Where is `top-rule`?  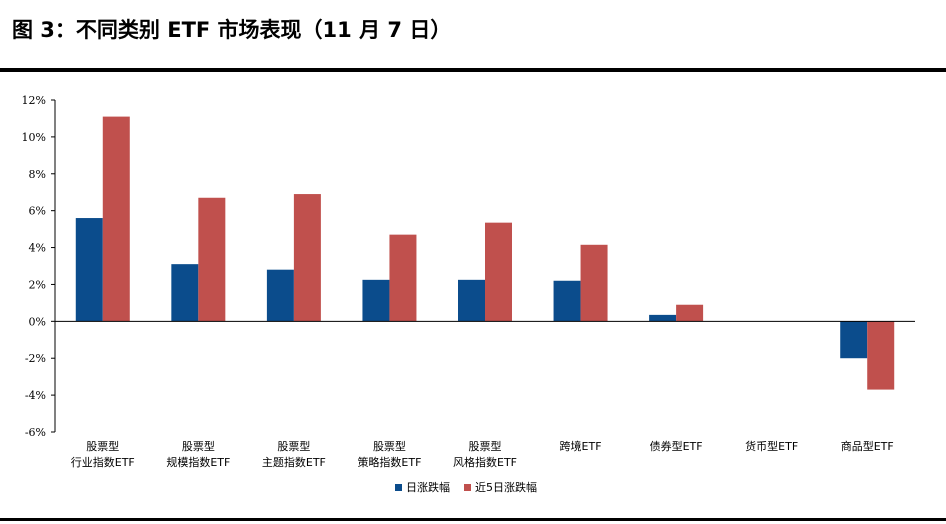 top-rule is located at coordinates (473, 70).